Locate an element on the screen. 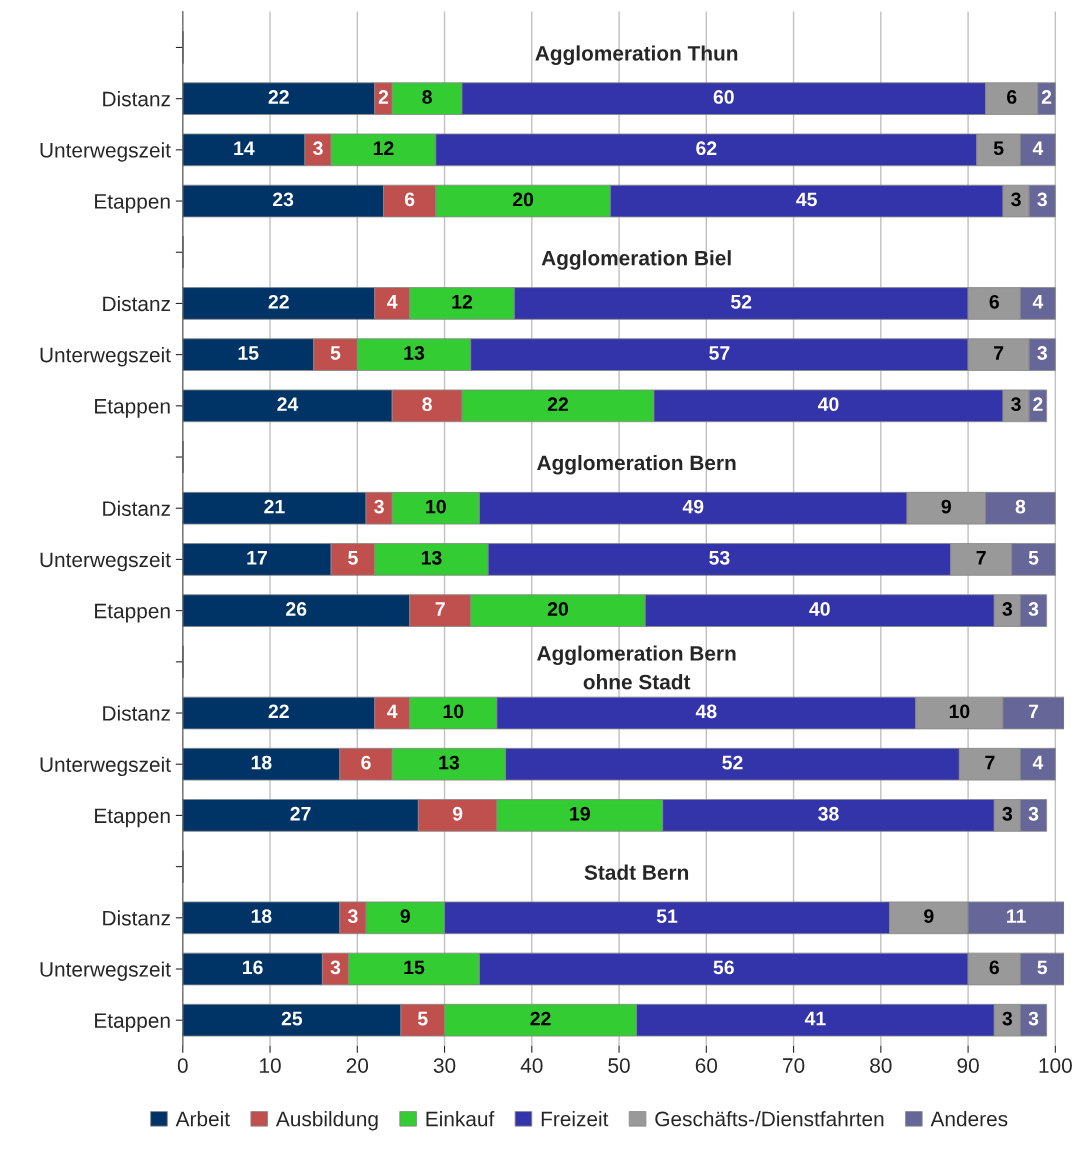  data-label: 53 is located at coordinates (719, 557).